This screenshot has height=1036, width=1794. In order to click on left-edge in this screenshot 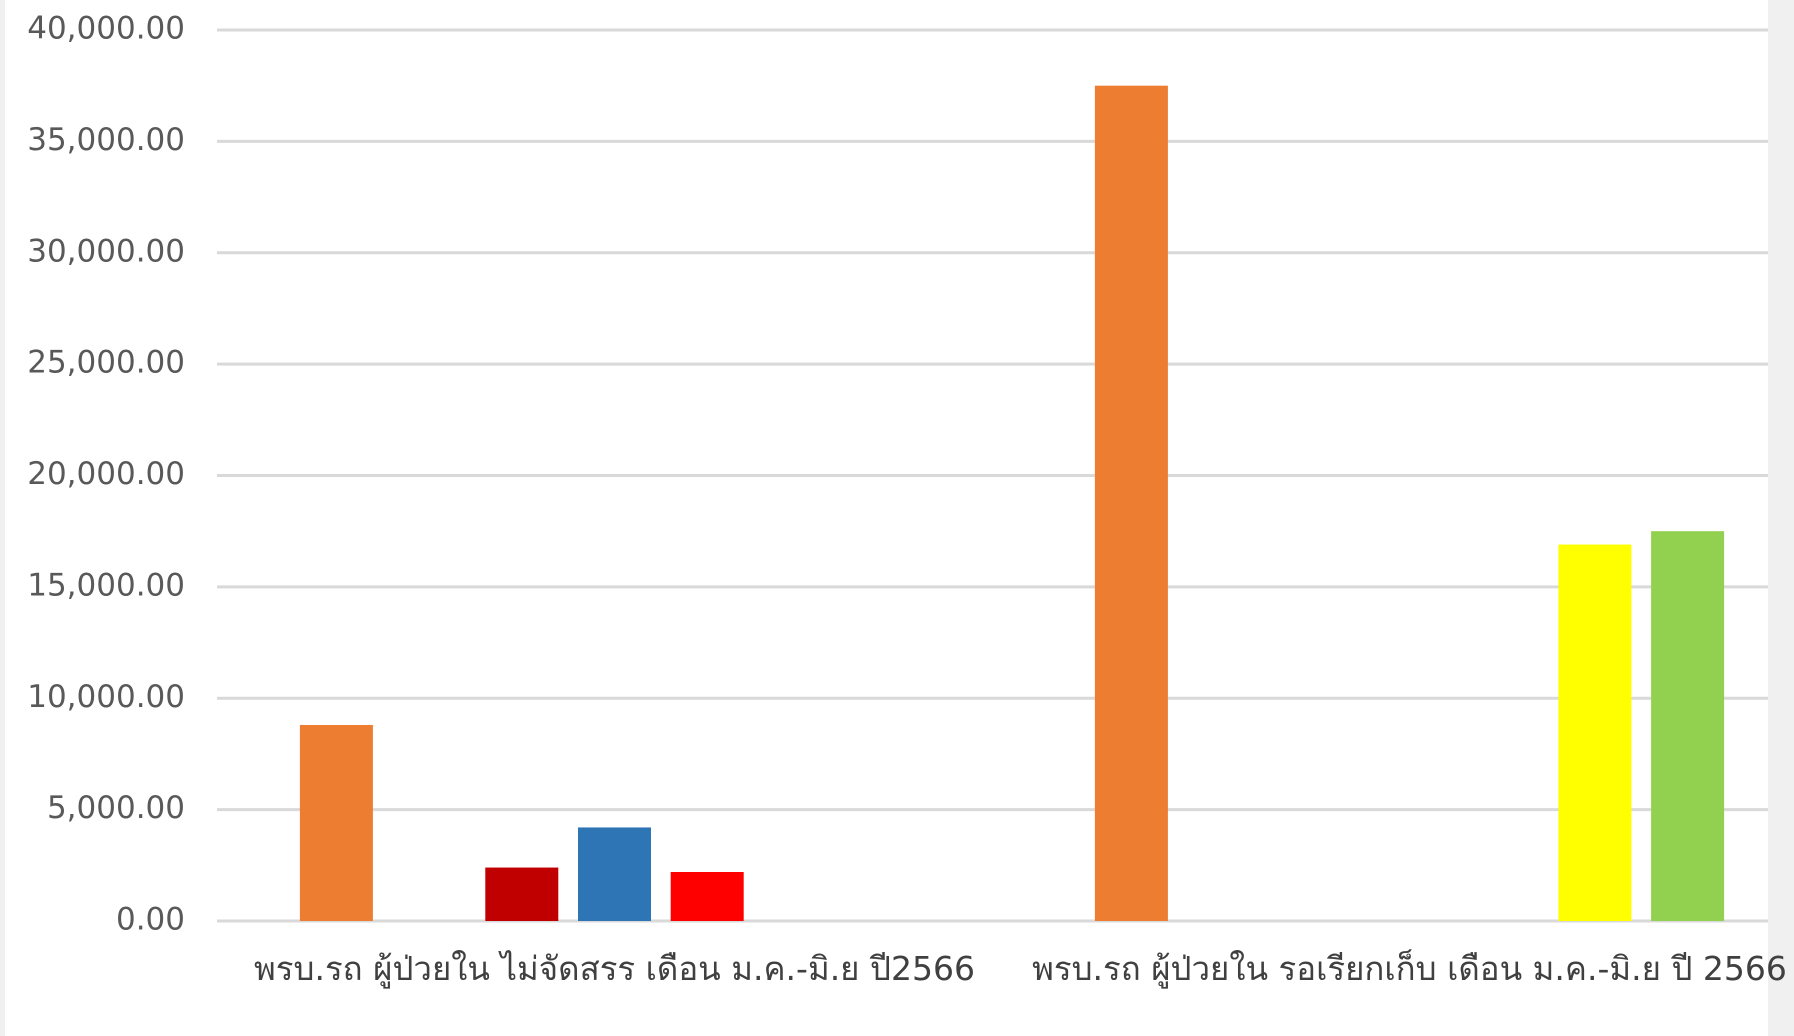, I will do `click(2, 518)`.